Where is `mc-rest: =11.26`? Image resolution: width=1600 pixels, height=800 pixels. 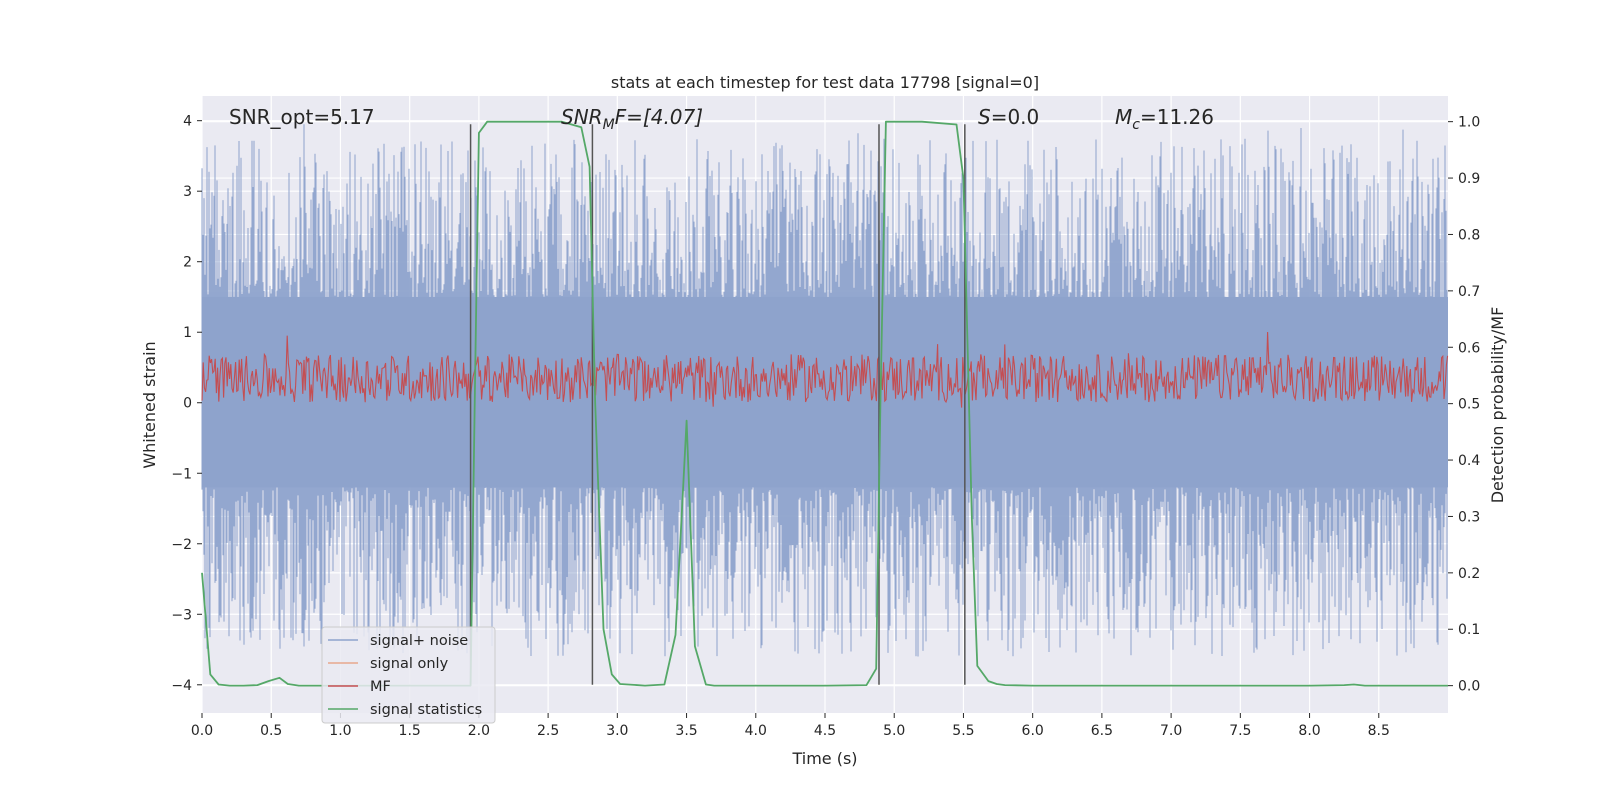 mc-rest: =11.26 is located at coordinates (1177, 117).